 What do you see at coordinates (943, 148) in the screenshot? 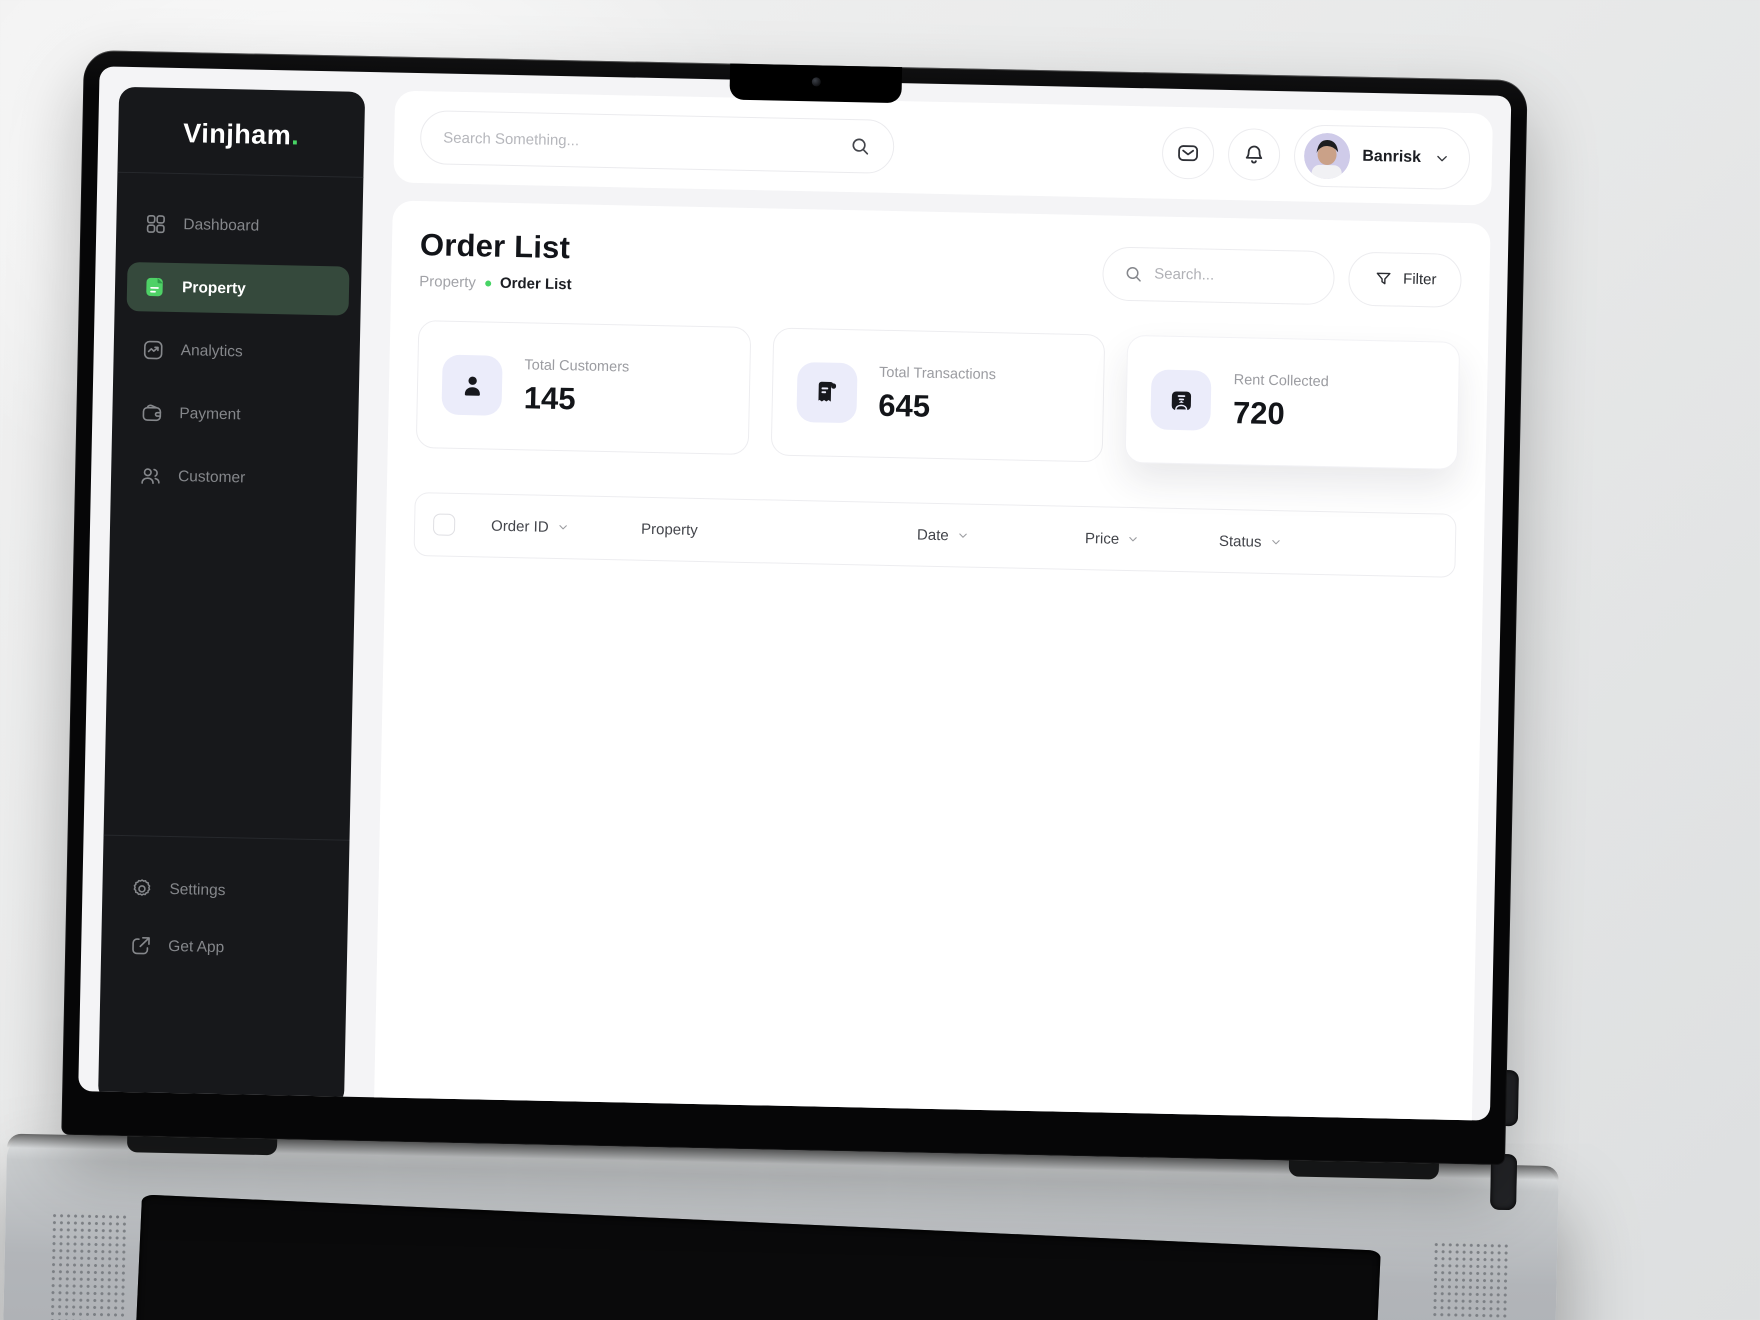
I see `topbar: Banrisk` at bounding box center [943, 148].